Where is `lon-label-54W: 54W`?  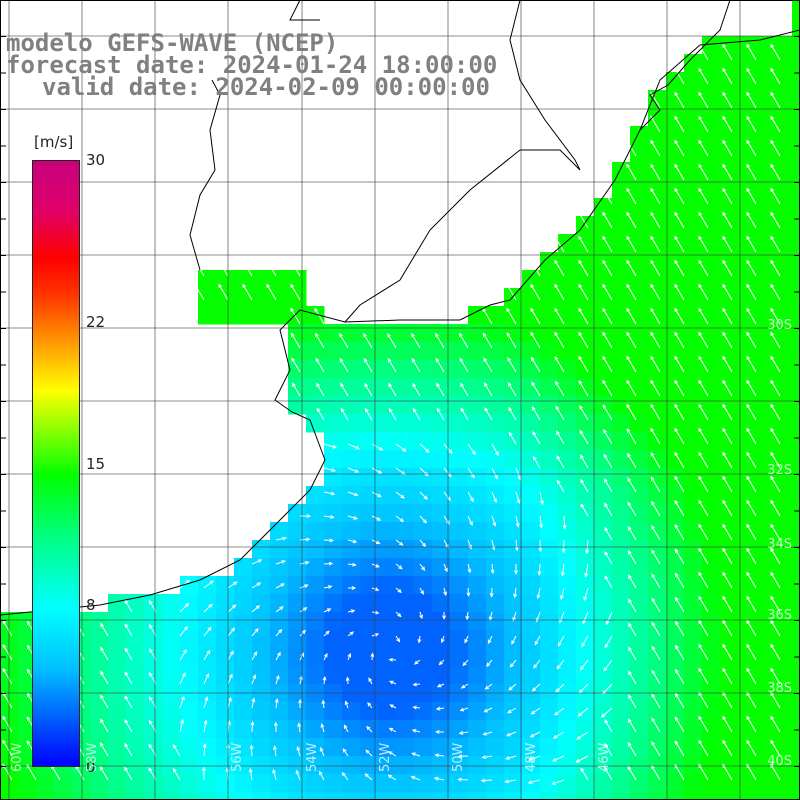 lon-label-54W: 54W is located at coordinates (312, 757).